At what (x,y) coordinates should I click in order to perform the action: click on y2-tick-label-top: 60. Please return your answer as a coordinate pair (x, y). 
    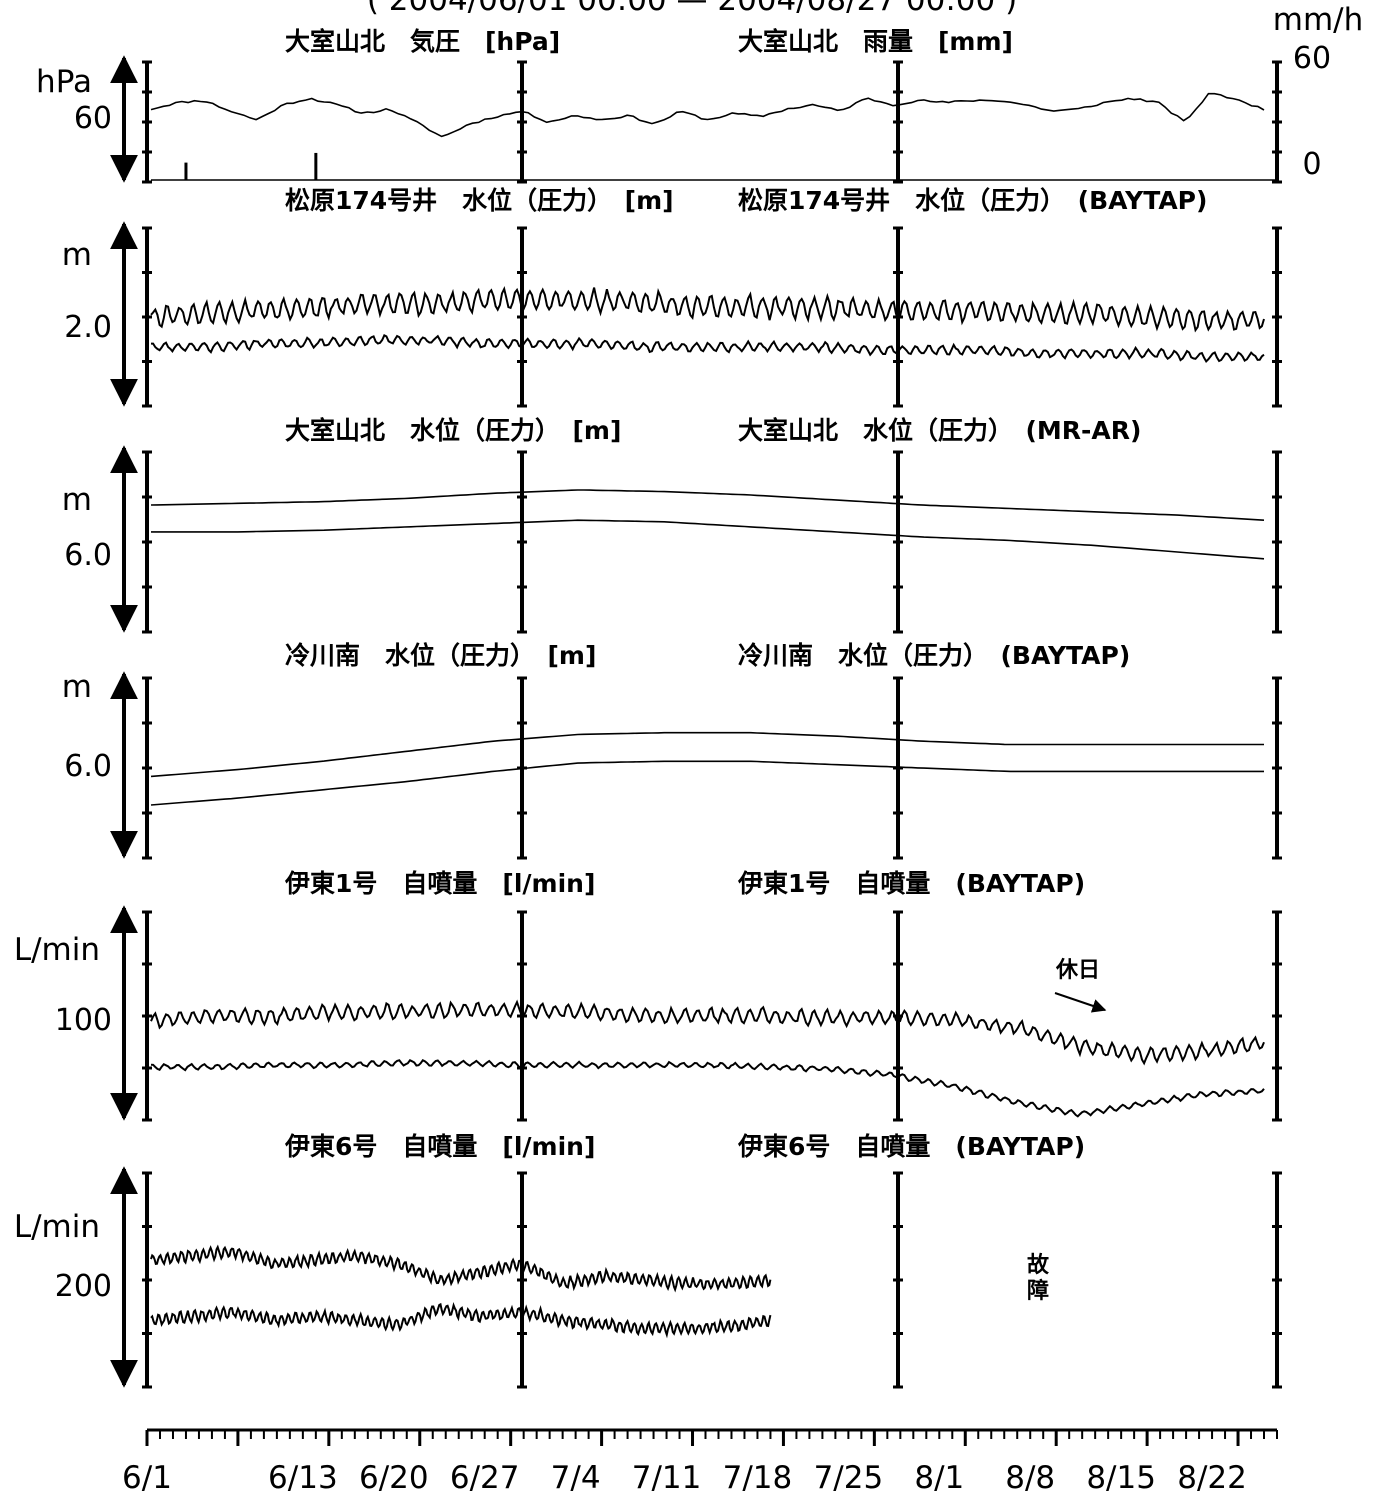
    Looking at the image, I should click on (1312, 58).